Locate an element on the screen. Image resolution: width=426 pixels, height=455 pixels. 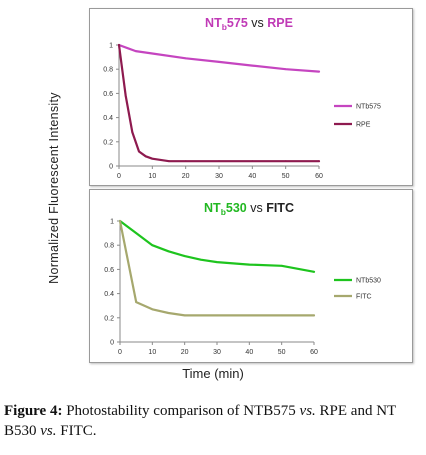
series-line-rpe is located at coordinates (219, 103).